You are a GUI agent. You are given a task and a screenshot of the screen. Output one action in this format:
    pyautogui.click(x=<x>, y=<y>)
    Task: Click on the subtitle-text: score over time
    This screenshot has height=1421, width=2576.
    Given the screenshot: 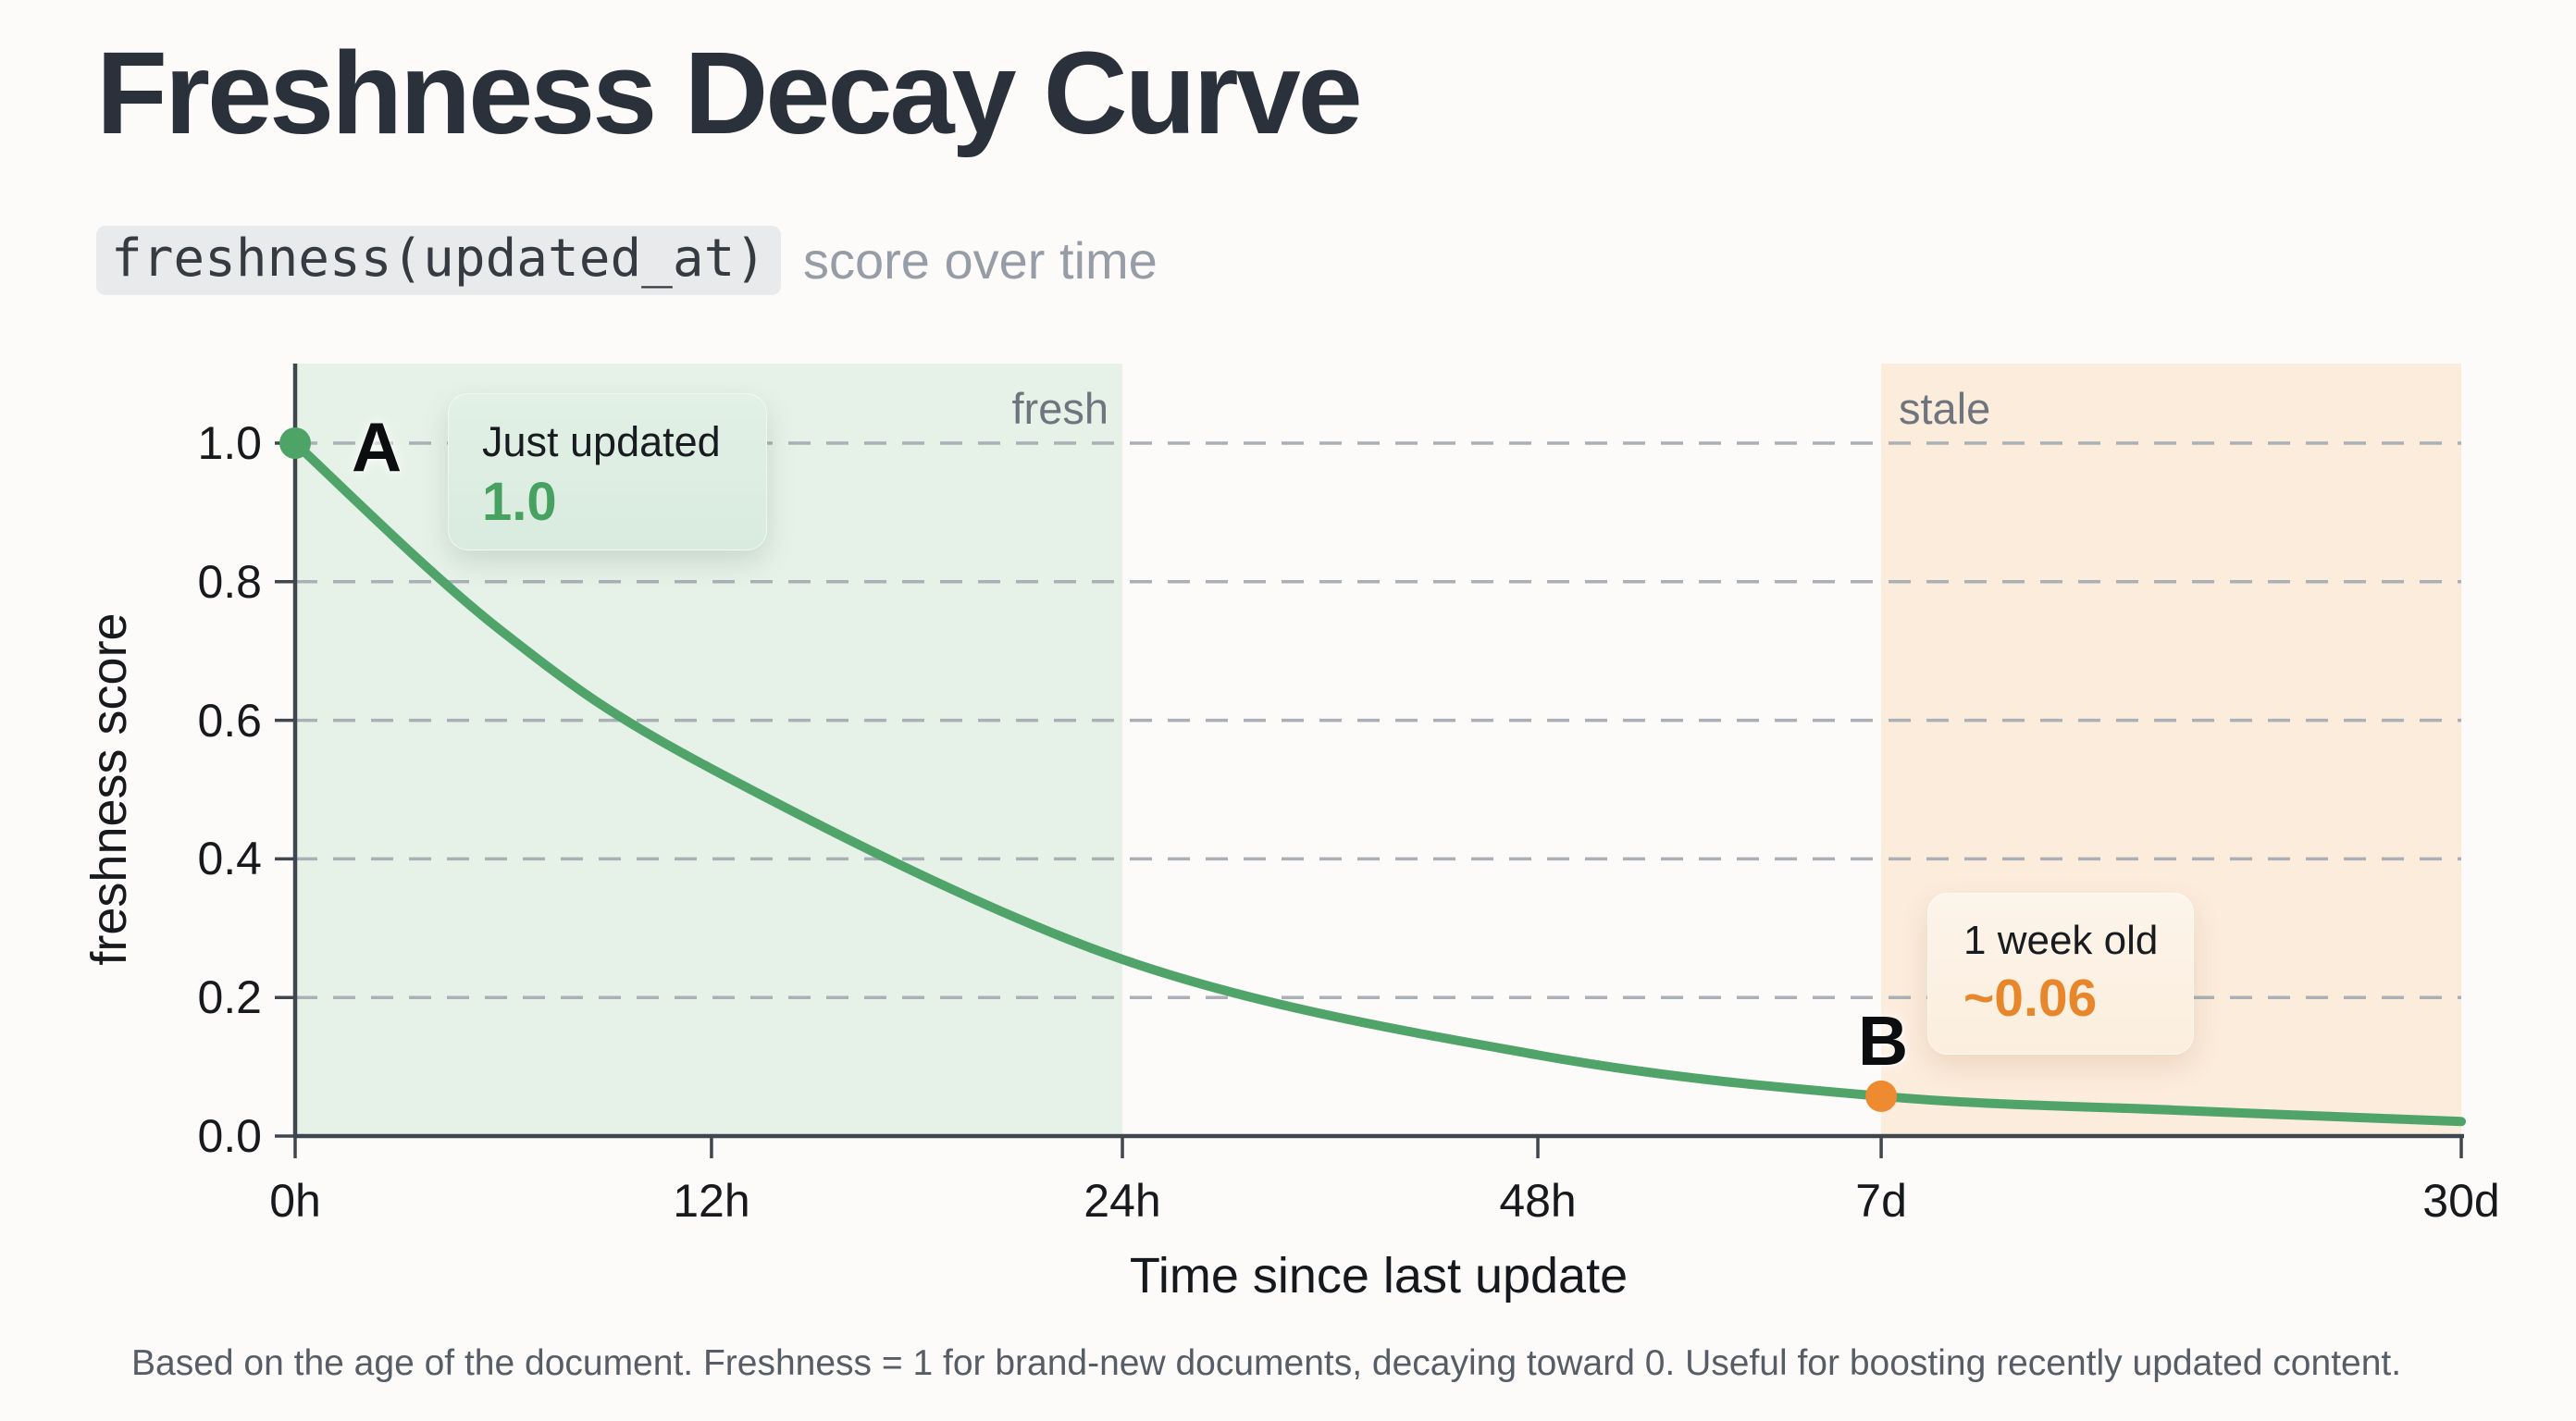 What is the action you would take?
    pyautogui.click(x=981, y=260)
    